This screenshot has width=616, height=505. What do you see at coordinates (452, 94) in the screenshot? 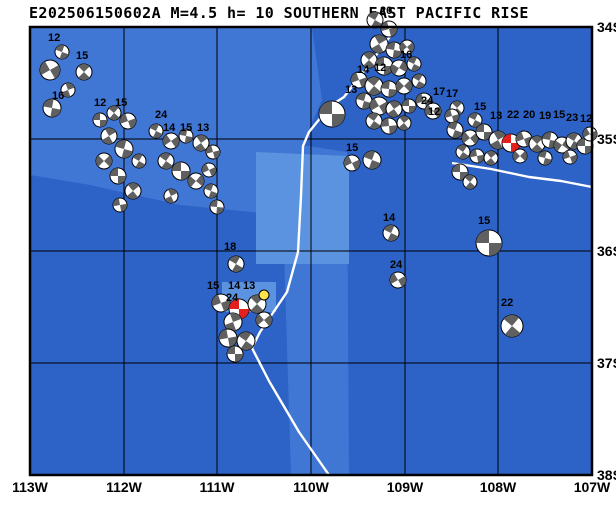
I see `depth-label: 17` at bounding box center [452, 94].